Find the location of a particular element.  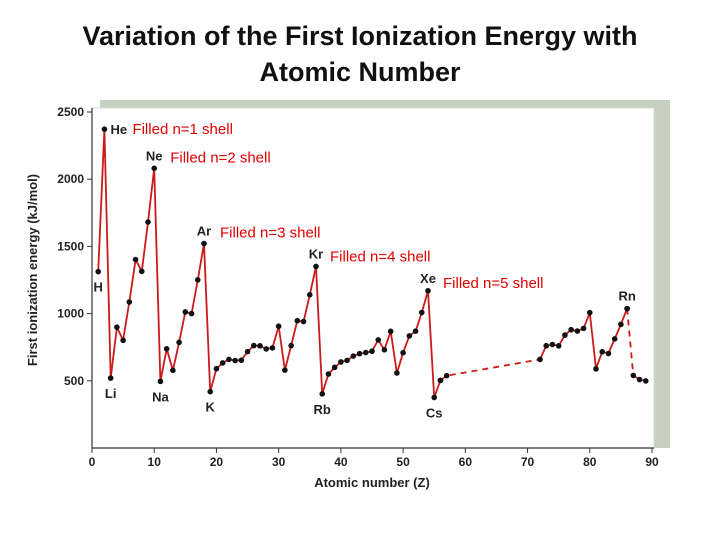

element-label-k: K is located at coordinates (211, 407).